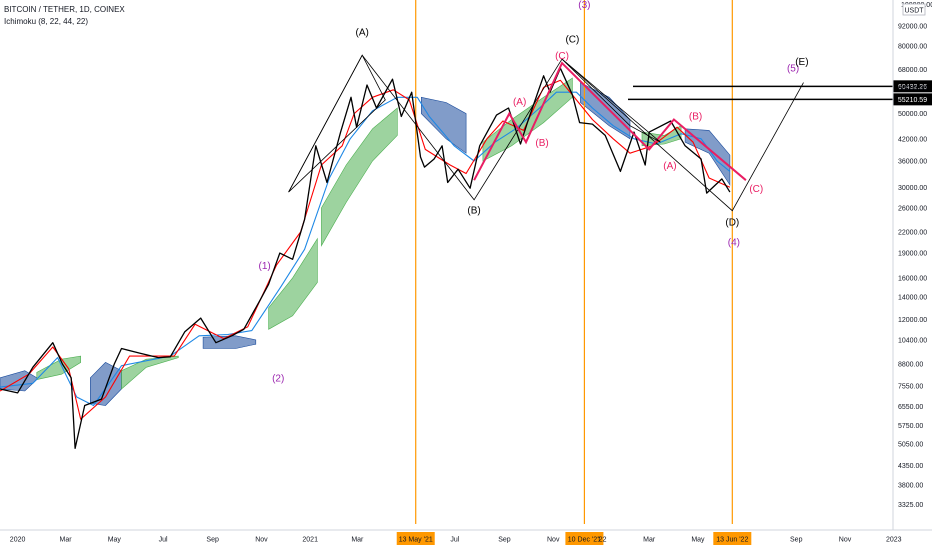 This screenshot has height=550, width=932. Describe the element at coordinates (912, 232) in the screenshot. I see `y-tick-label: 22000.00` at that location.